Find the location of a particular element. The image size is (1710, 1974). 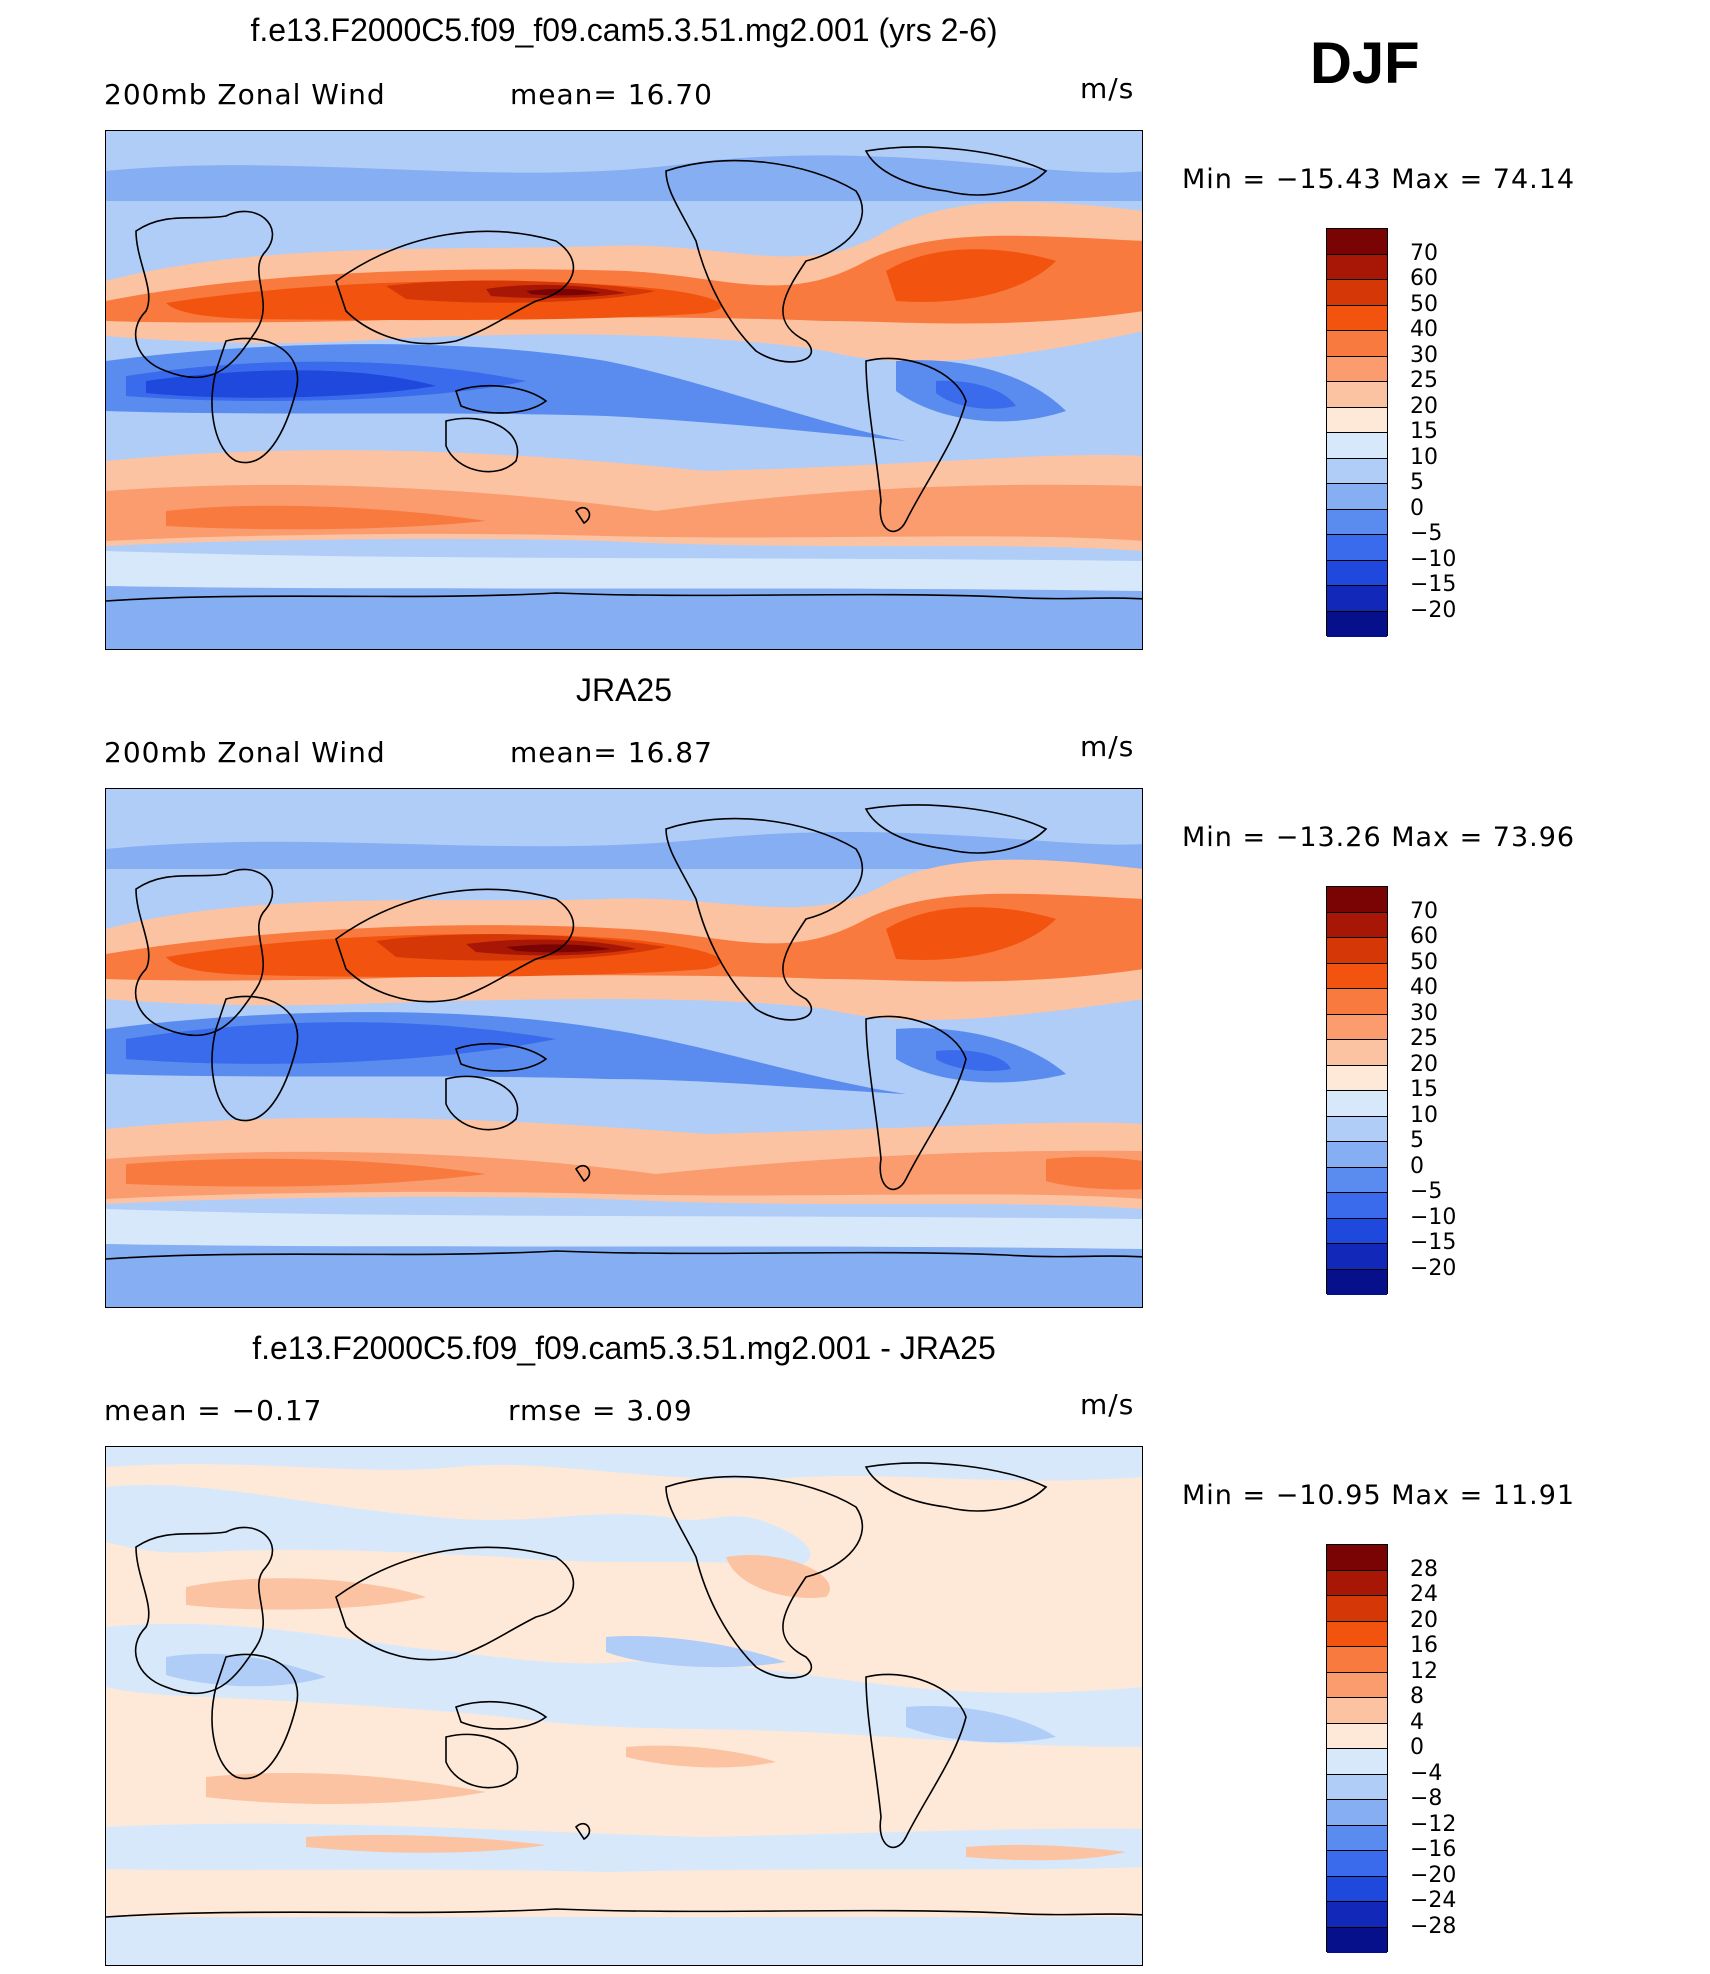

colorbar-tick-label: 28 is located at coordinates (1424, 1569).